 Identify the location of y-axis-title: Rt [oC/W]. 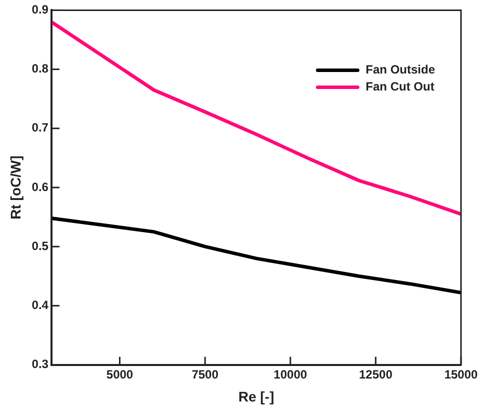
(15, 188).